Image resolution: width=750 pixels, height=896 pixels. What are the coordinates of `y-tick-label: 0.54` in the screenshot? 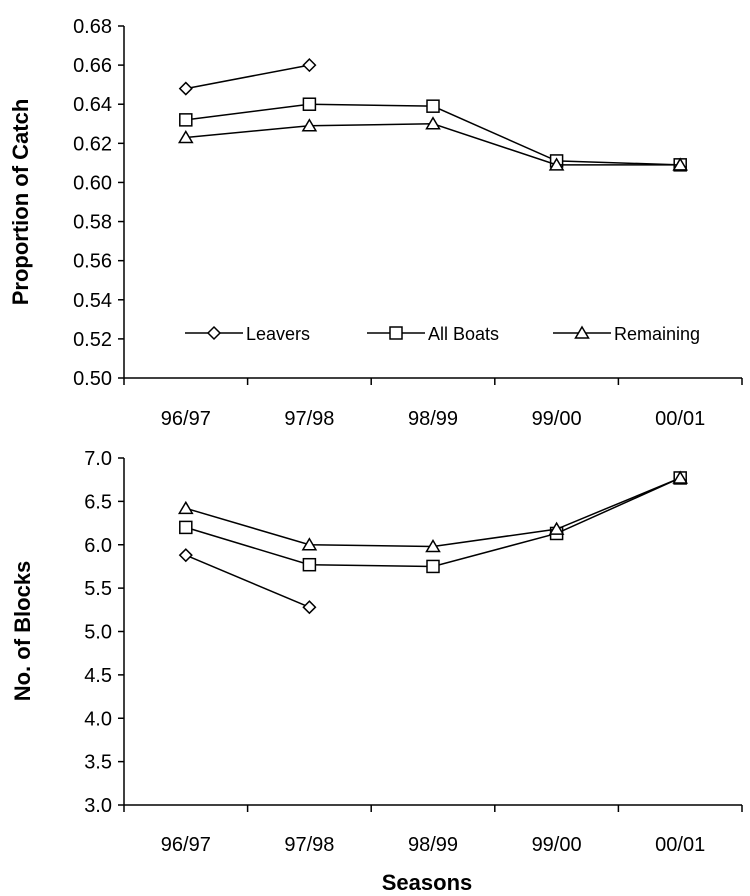 It's located at (92, 301).